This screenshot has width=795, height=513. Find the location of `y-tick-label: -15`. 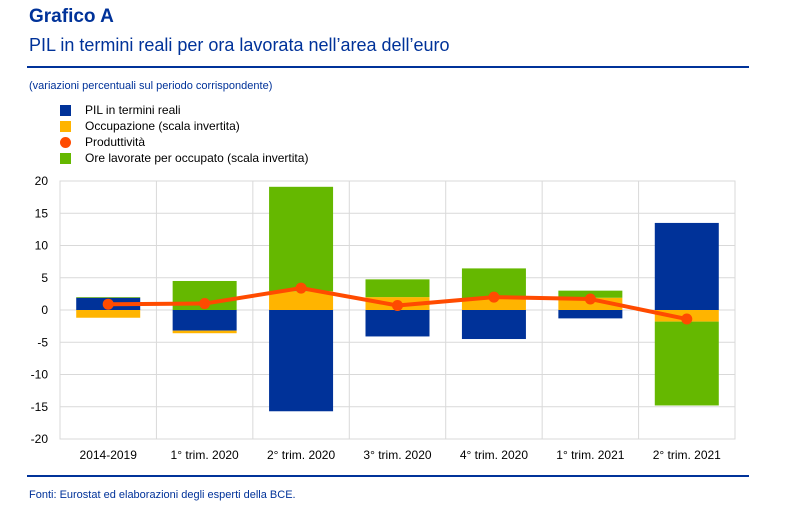

y-tick-label: -15 is located at coordinates (40, 407).